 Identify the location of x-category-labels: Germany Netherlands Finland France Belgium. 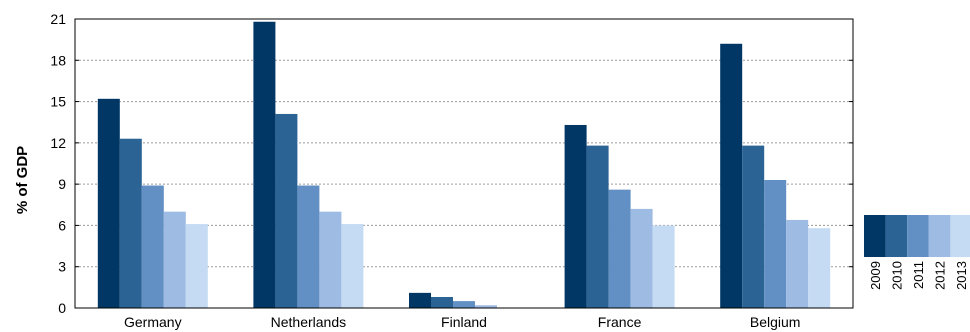
(462, 322).